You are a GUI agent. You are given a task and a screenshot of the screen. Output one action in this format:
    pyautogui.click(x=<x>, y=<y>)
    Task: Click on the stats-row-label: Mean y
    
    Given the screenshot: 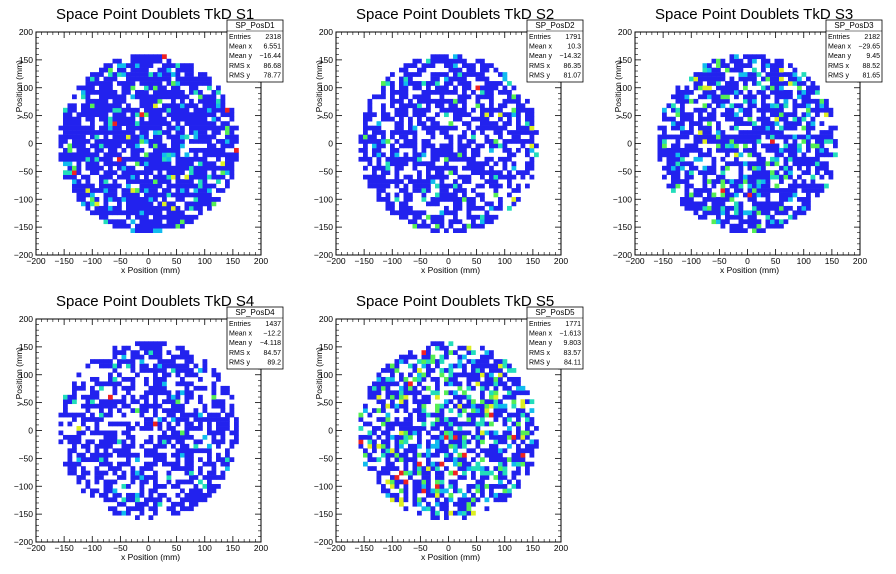 What is the action you would take?
    pyautogui.click(x=839, y=56)
    